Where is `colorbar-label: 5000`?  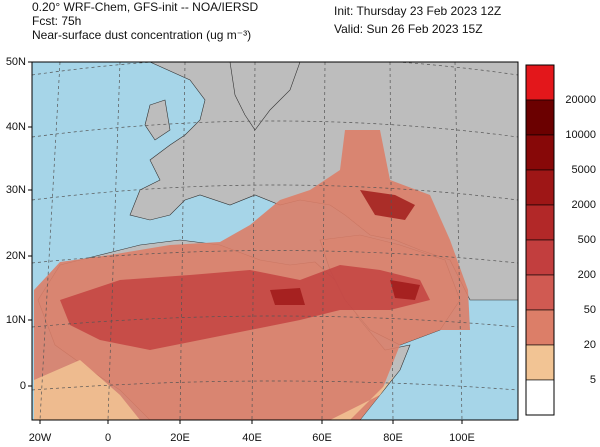 colorbar-label: 5000 is located at coordinates (584, 170).